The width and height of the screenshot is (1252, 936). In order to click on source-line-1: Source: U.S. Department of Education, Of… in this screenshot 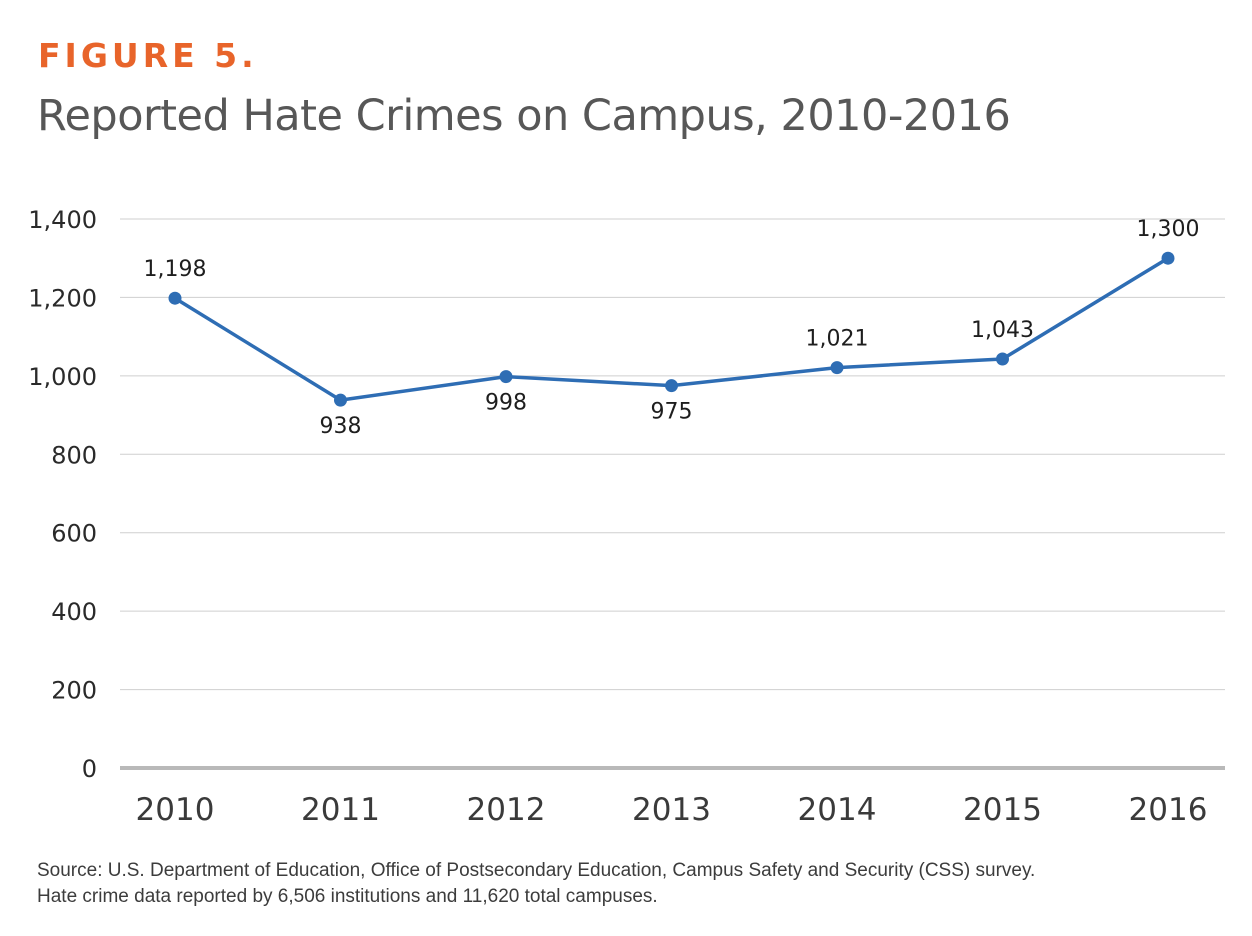, I will do `click(536, 870)`.